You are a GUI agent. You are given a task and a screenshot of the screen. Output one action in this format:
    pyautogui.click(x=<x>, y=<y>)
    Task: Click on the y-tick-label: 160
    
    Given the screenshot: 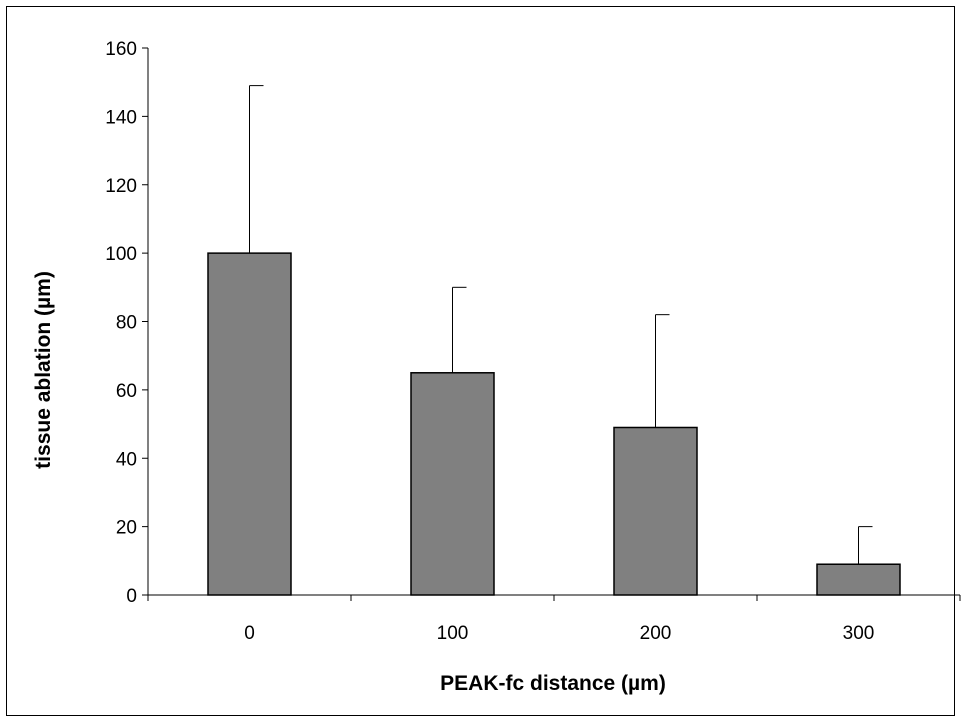 What is the action you would take?
    pyautogui.click(x=121, y=49)
    